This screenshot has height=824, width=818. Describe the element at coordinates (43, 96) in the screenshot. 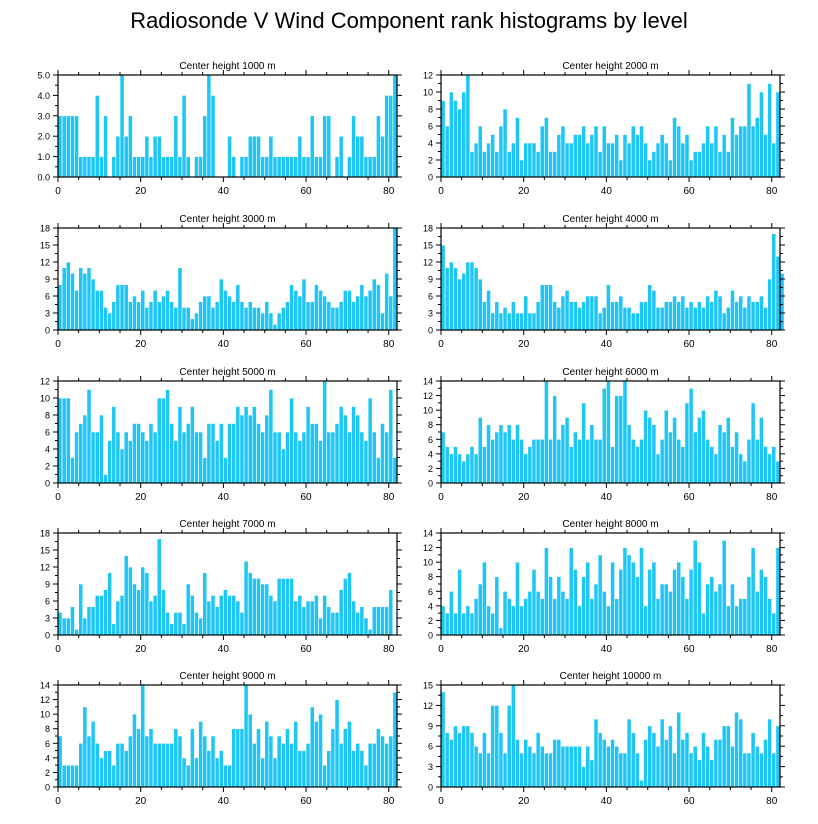

I see `y-tick-label: 4.0` at that location.